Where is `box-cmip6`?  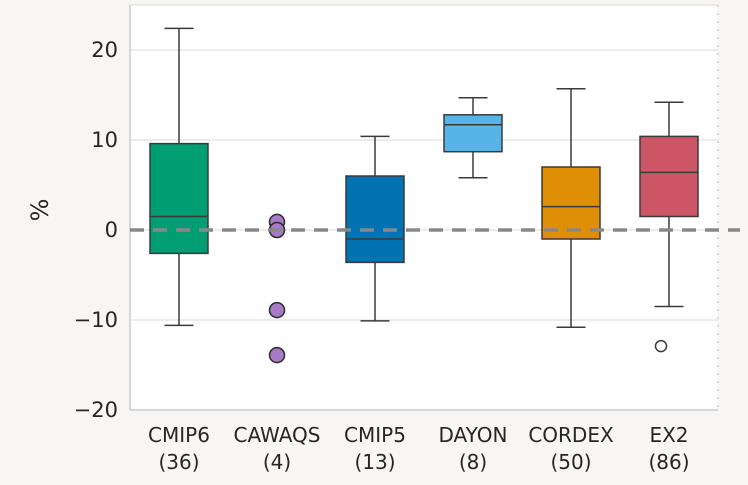
box-cmip6 is located at coordinates (179, 177).